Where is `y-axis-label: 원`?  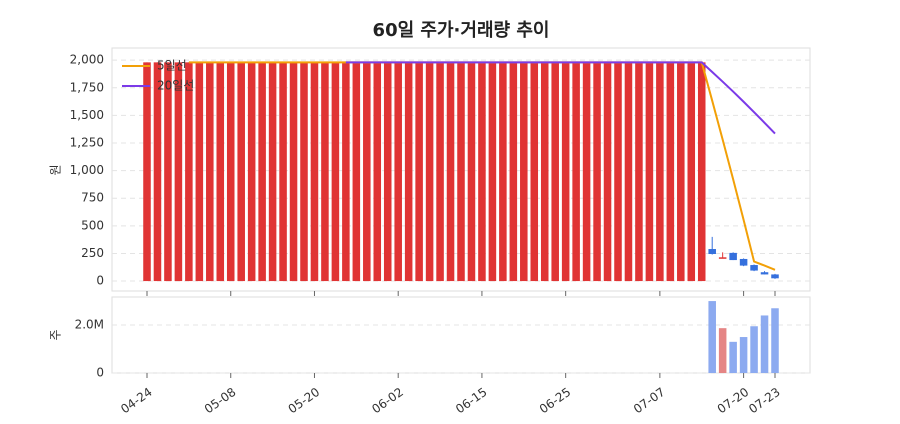
y-axis-label: 원 is located at coordinates (56, 169).